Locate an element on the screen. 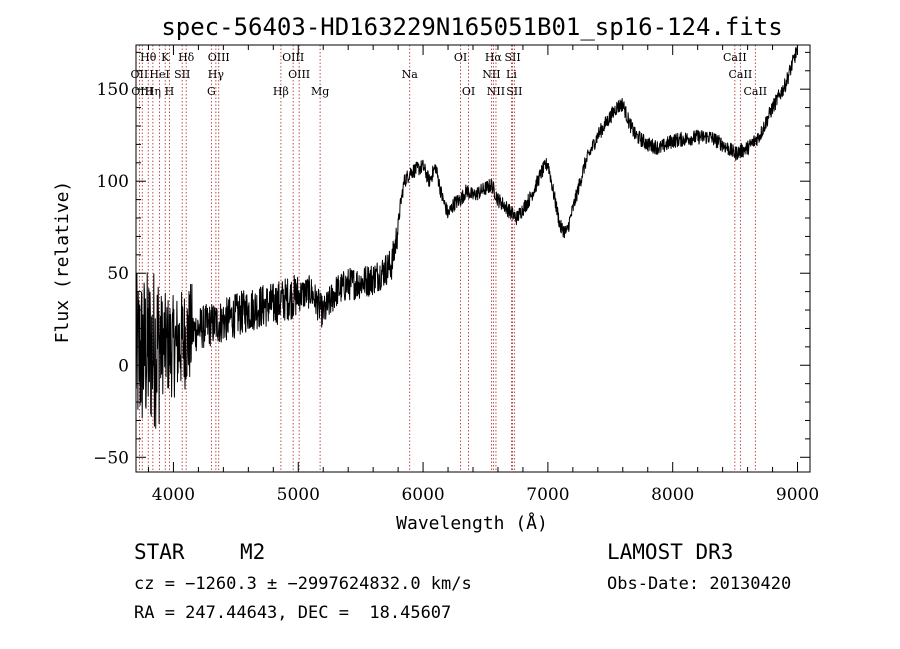 The image size is (900, 649). redshift-line: cz = −1260.3 ± −2997624832.0 km/s is located at coordinates (303, 584).